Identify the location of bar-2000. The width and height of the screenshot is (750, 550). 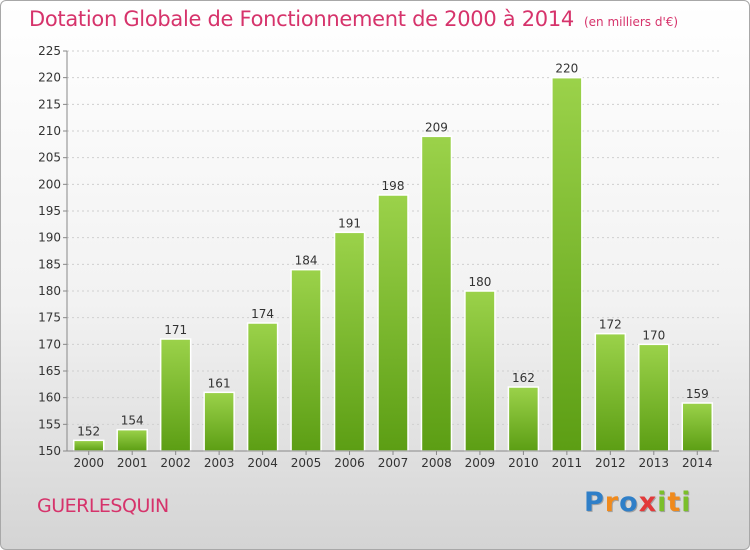
(88, 445).